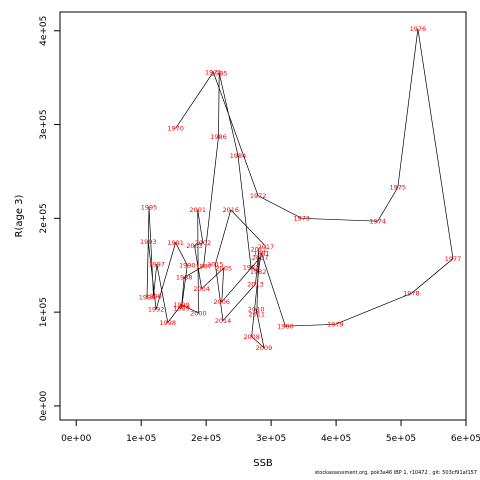 The height and width of the screenshot is (480, 480). I want to click on point-label-2006: 2006, so click(222, 302).